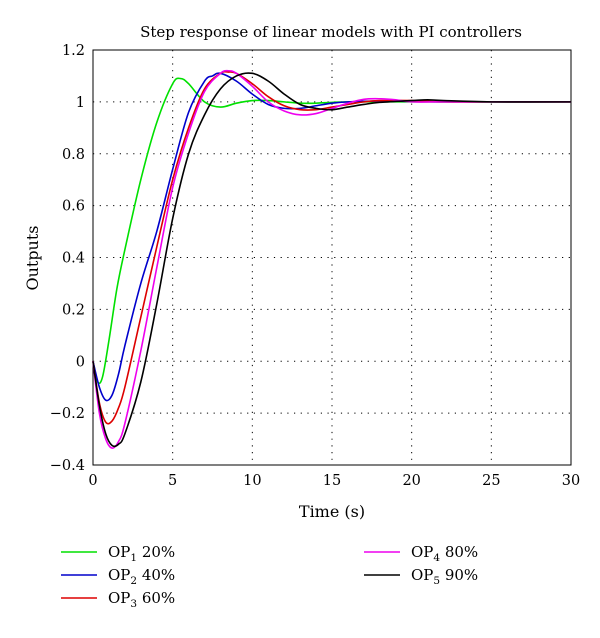 Image resolution: width=600 pixels, height=638 pixels. I want to click on x-tick-label: 15, so click(332, 481).